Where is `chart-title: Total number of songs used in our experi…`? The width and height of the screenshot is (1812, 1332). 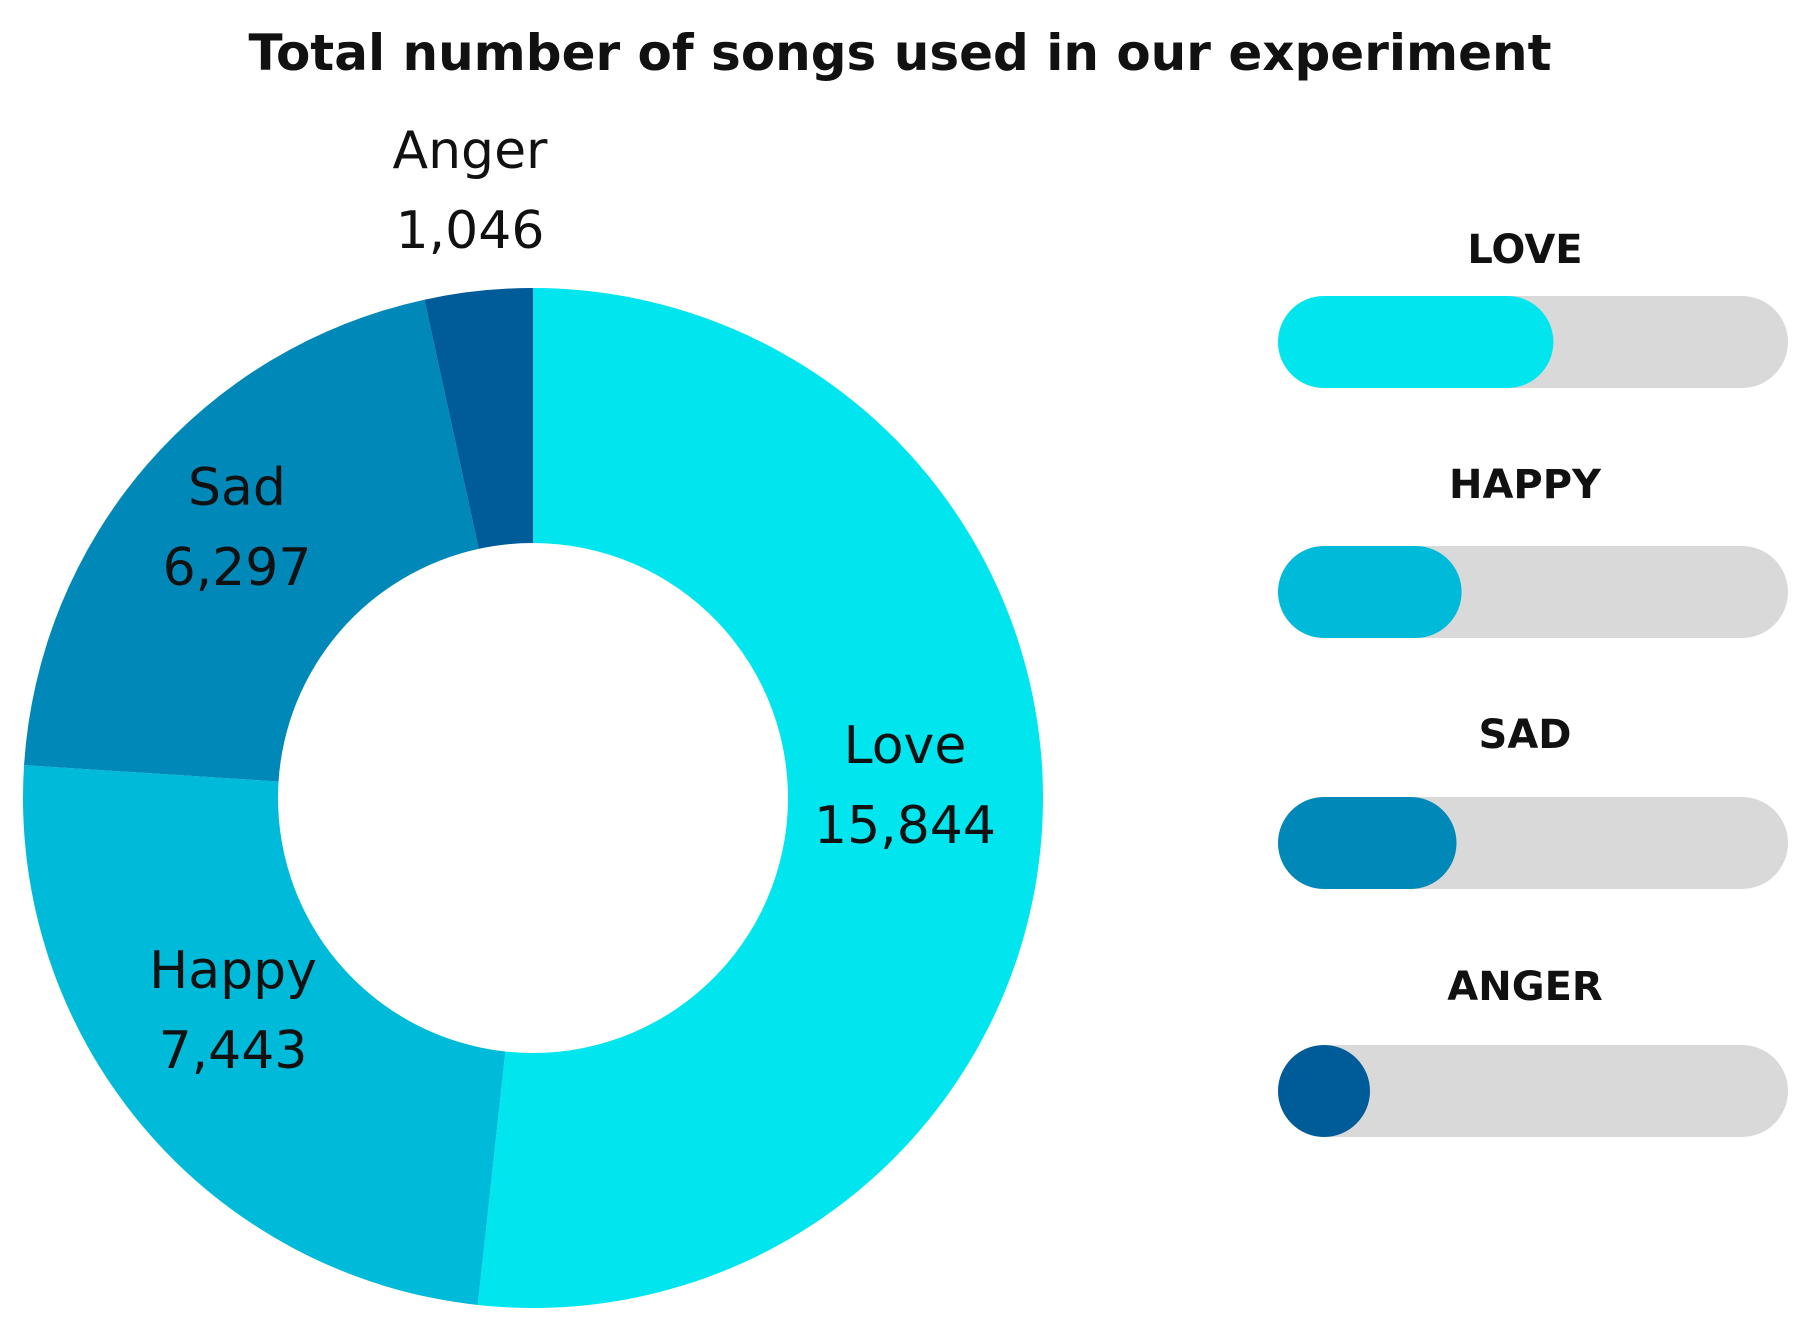 chart-title: Total number of songs used in our experi… is located at coordinates (899, 53).